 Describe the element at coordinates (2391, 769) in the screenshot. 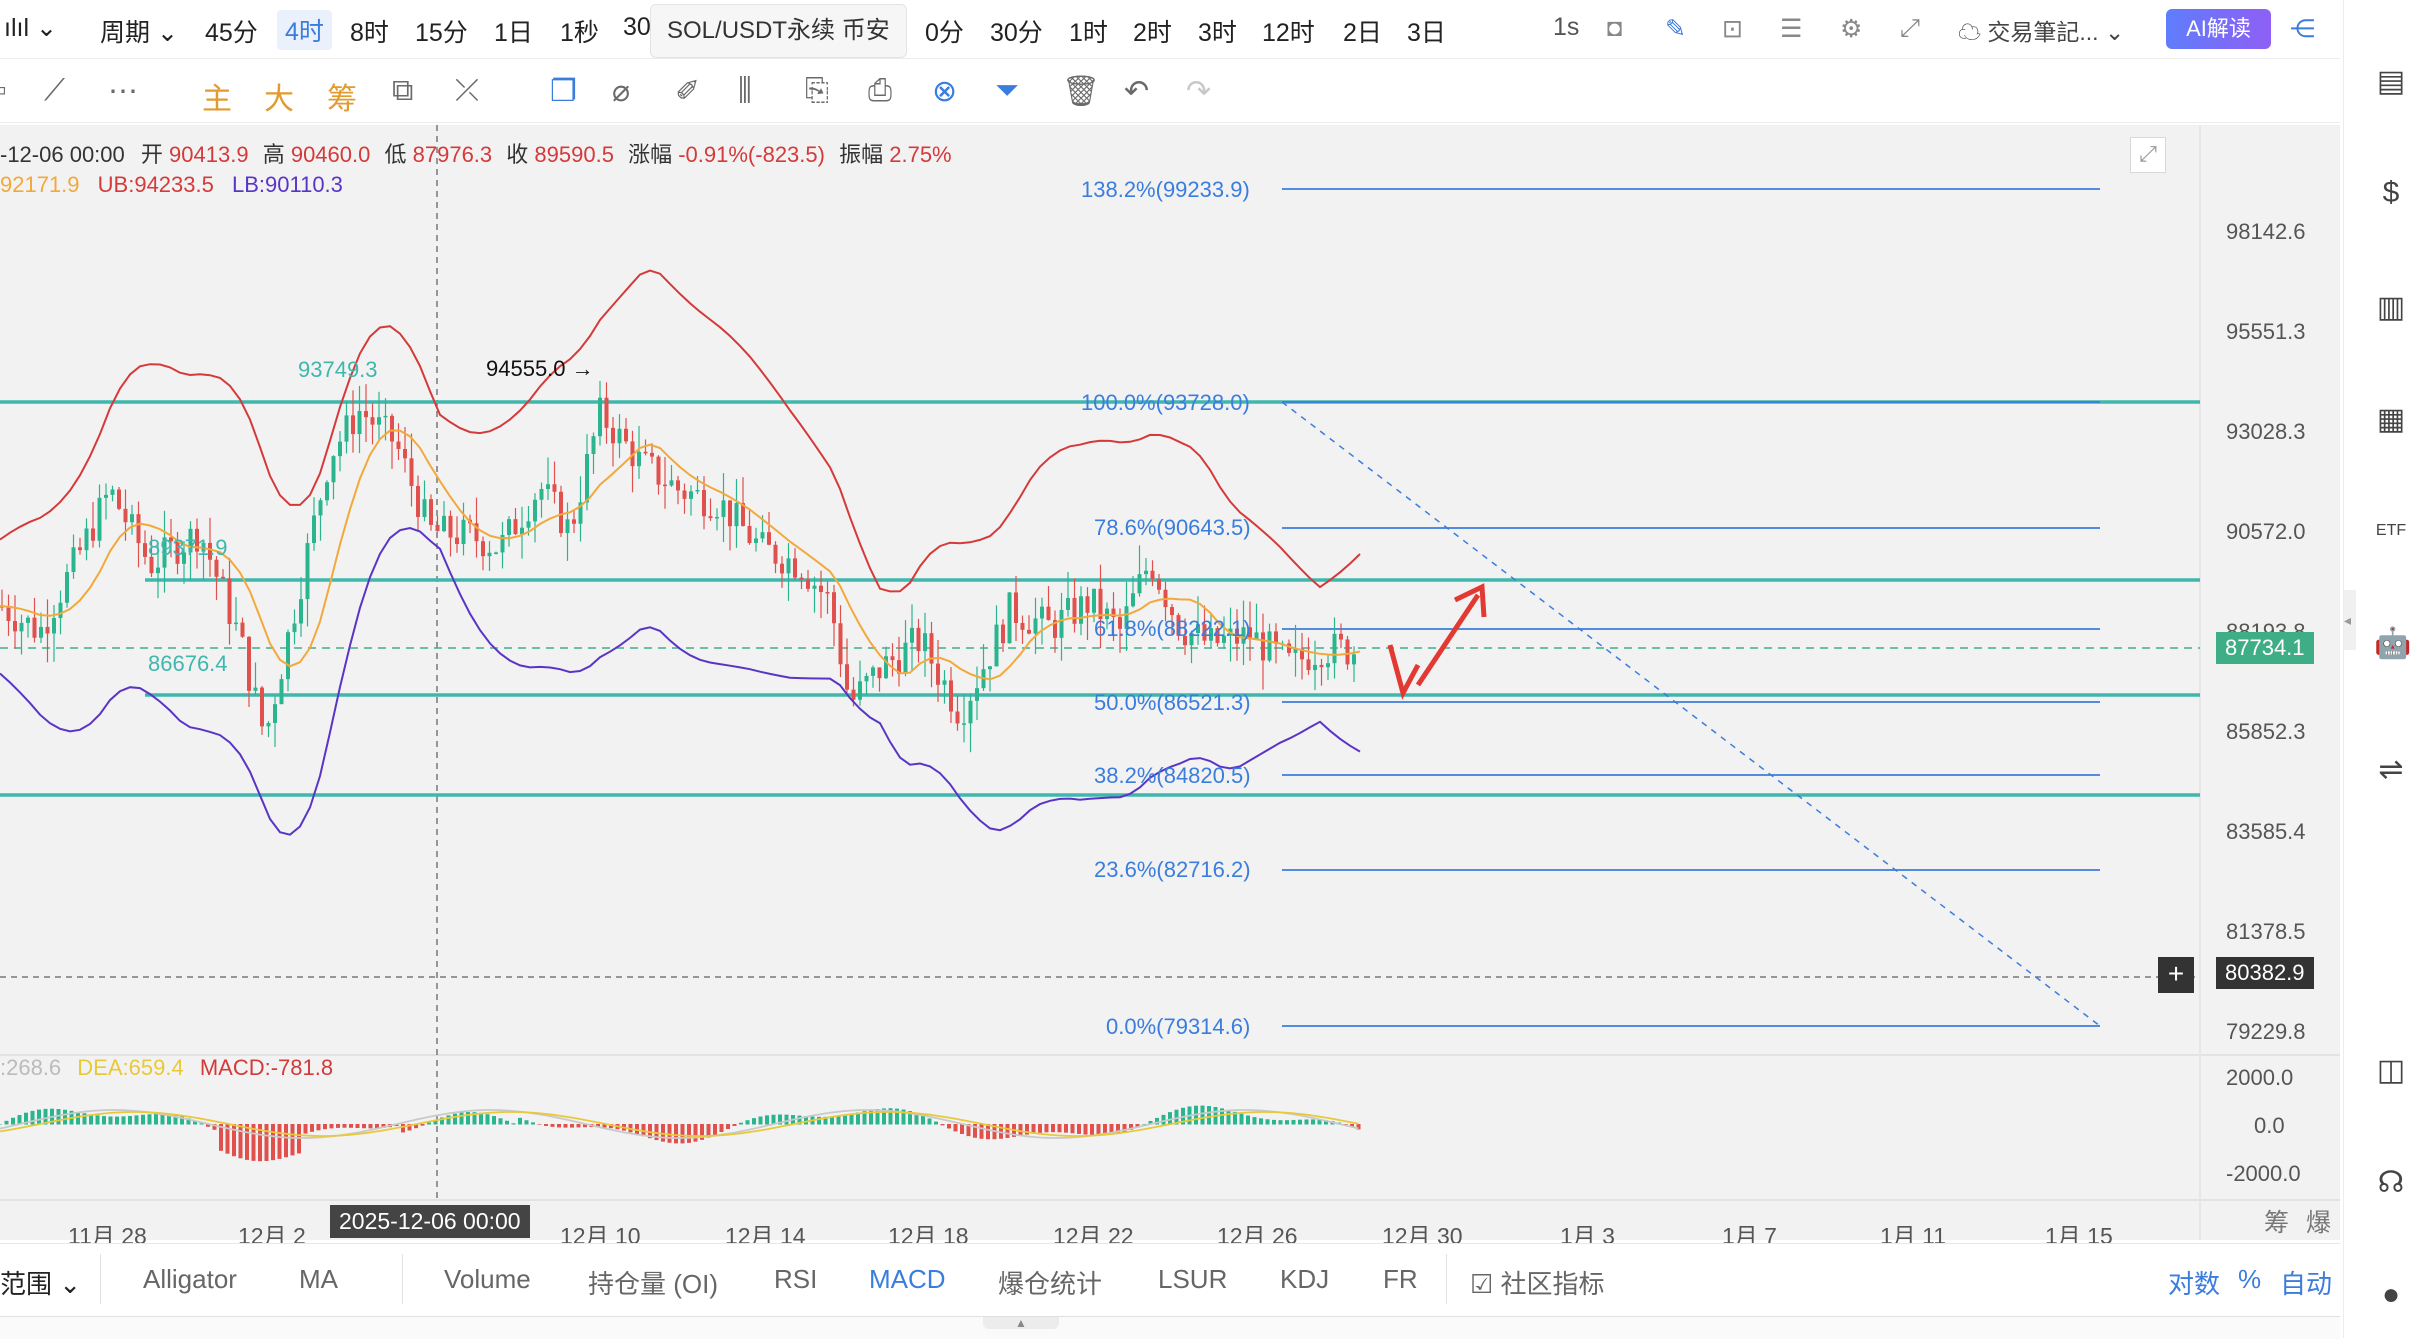

I see `exchange-icon: ⇌` at that location.